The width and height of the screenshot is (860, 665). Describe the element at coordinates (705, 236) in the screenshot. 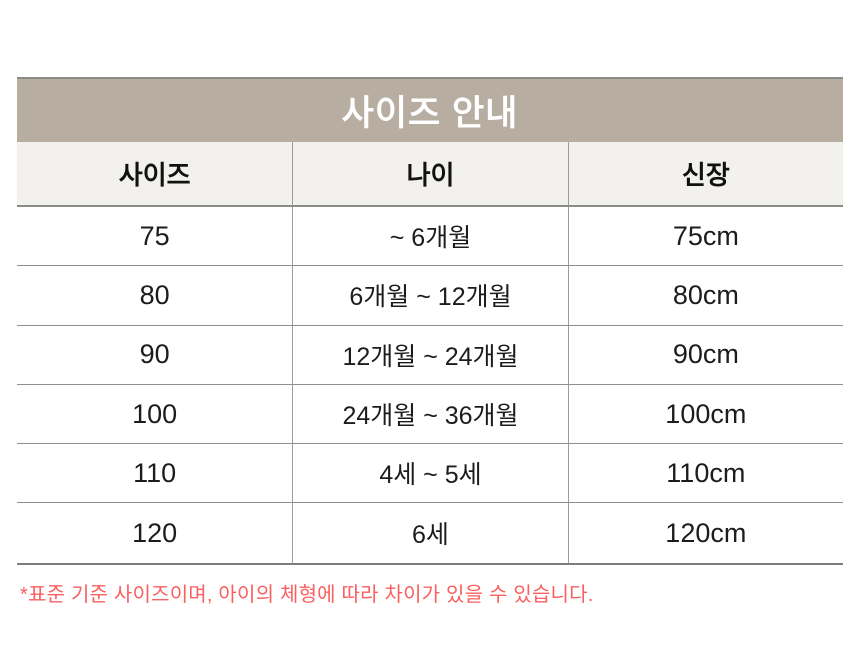

I see `cell-height: 75cm` at that location.